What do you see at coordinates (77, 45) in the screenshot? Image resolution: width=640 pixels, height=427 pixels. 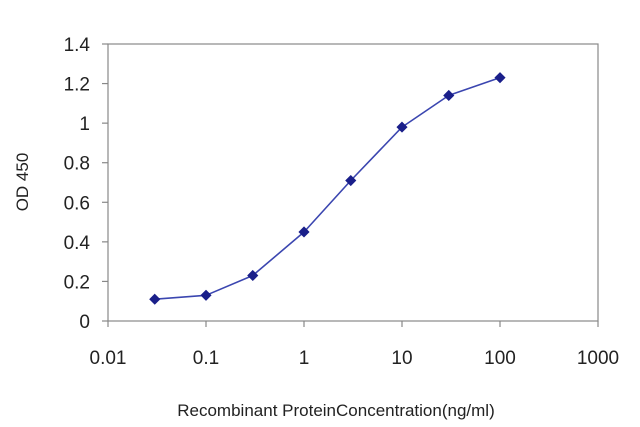 I see `y-tick-label: 1.4` at bounding box center [77, 45].